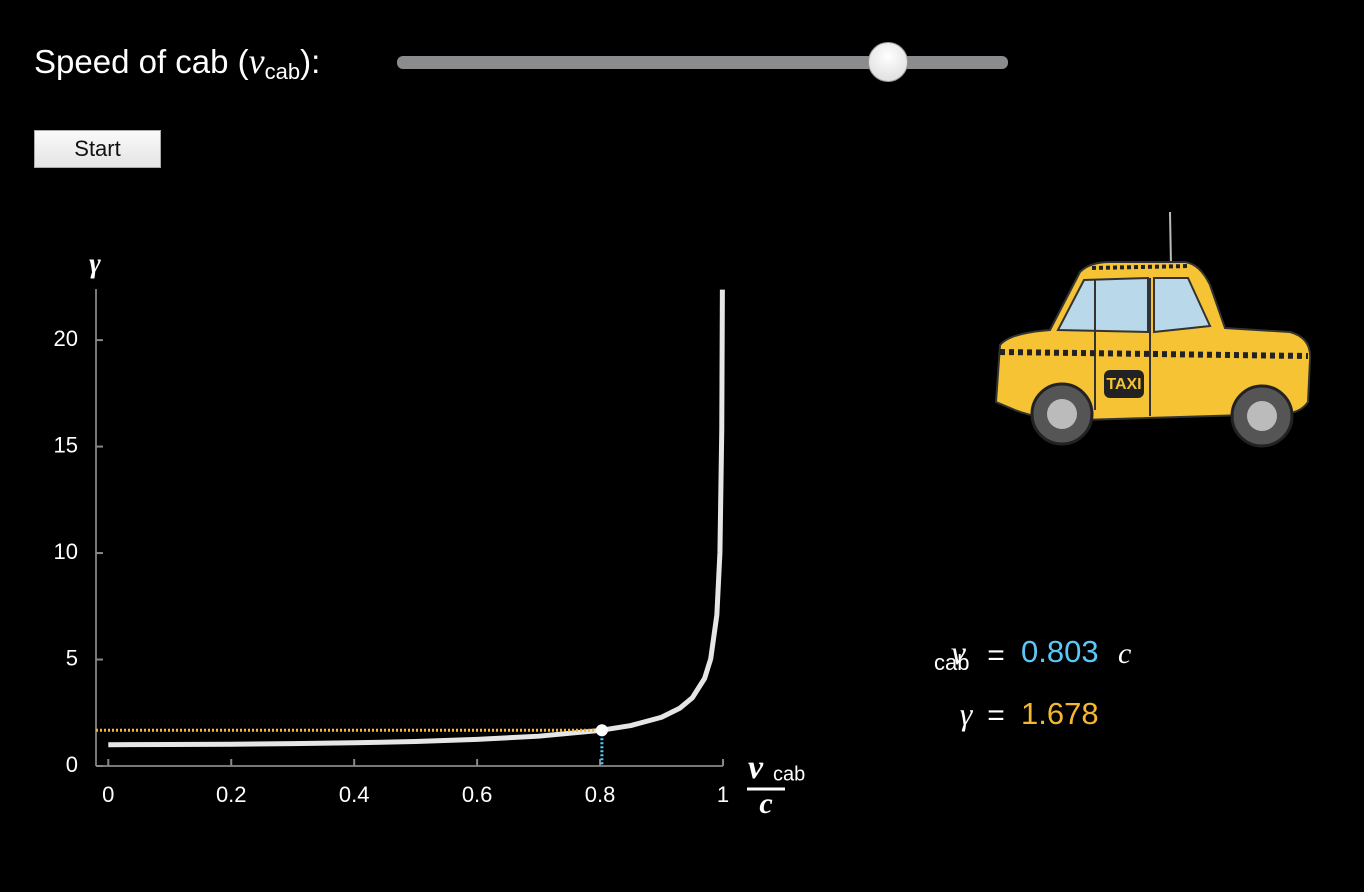  What do you see at coordinates (141, 61) in the screenshot?
I see `label-text: Speed of cab (` at bounding box center [141, 61].